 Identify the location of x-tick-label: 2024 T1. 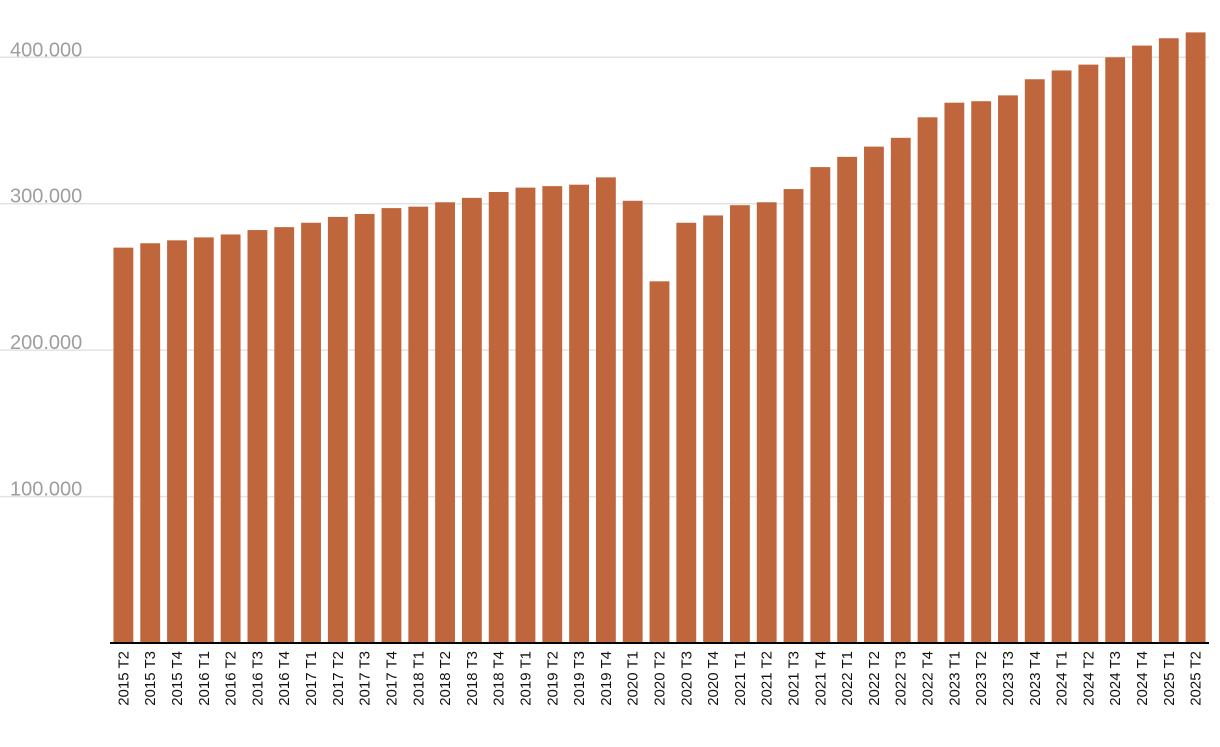
(1062, 678).